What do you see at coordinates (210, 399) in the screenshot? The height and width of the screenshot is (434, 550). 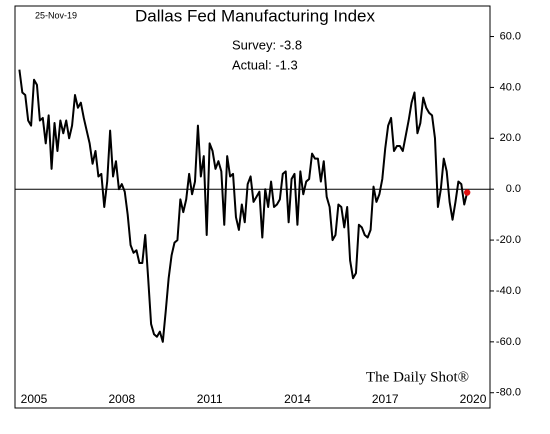 I see `x-tick-label: 2011` at bounding box center [210, 399].